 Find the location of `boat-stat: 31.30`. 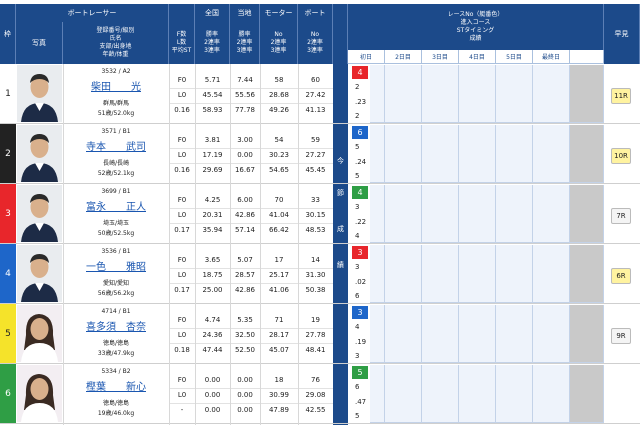

boat-stat: 31.30 is located at coordinates (315, 275).